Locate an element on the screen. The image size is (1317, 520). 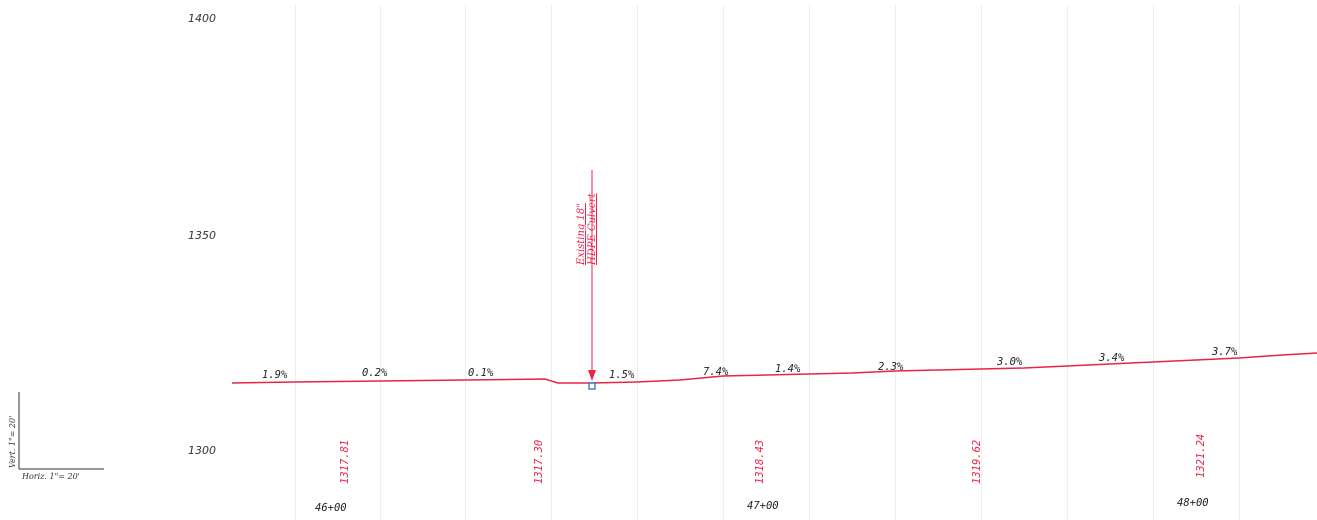
elevation-label-1350: 1350 is located at coordinates (202, 235).